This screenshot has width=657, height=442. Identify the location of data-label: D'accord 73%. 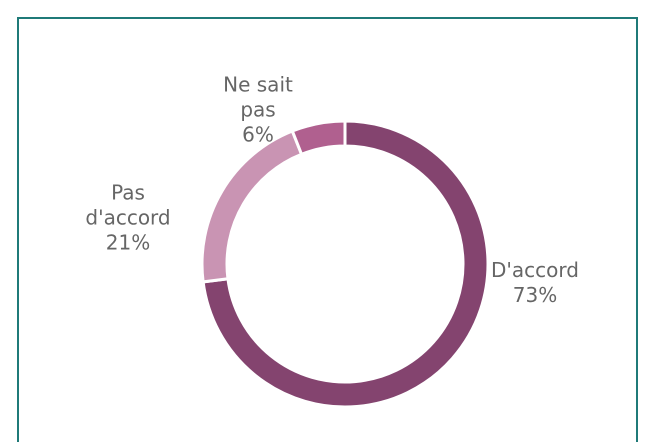
(535, 283).